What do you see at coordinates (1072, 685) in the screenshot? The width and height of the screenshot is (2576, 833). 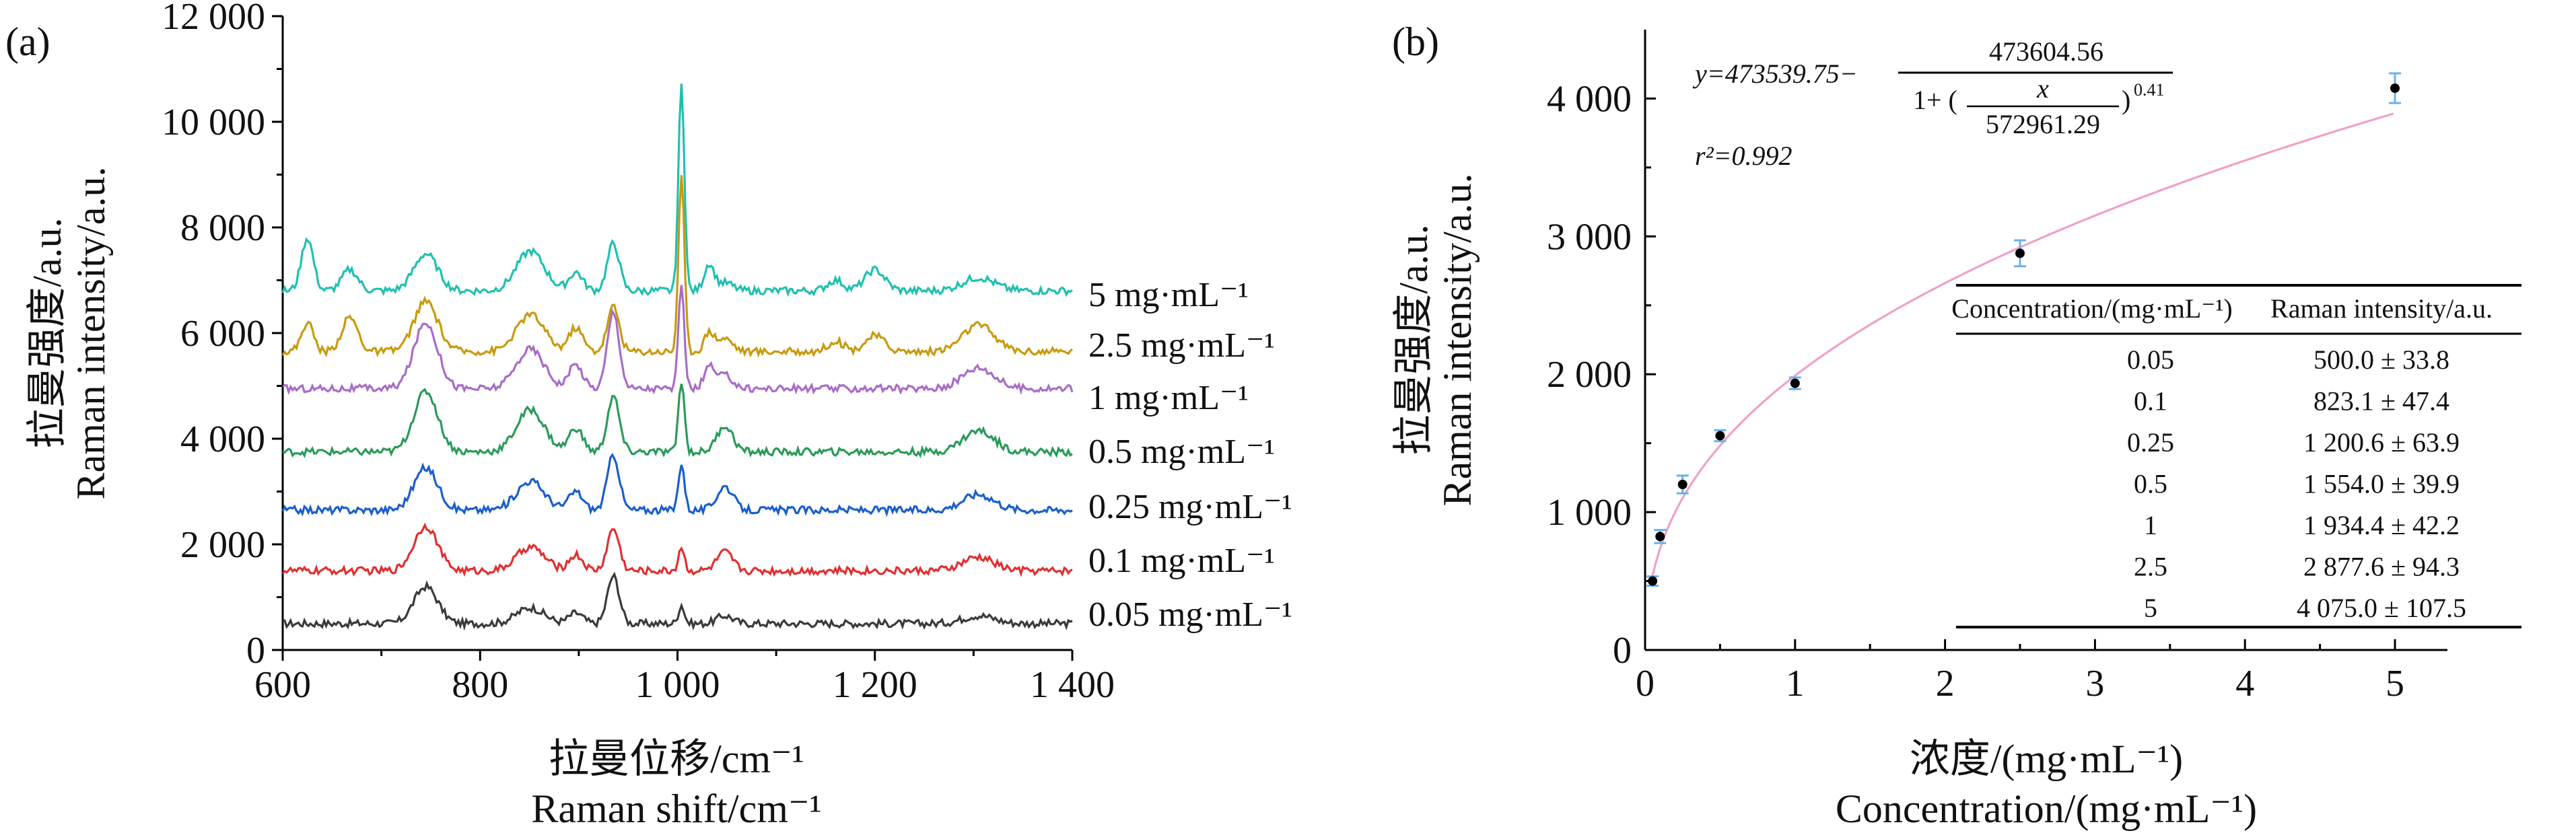 I see `panel-a-x-tick-label: 1 400` at bounding box center [1072, 685].